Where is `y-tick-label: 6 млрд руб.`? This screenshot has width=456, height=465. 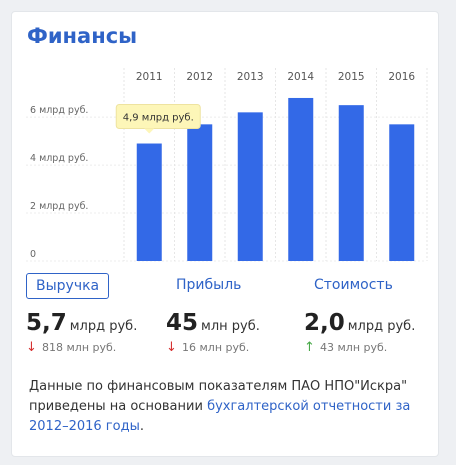 y-tick-label: 6 млрд руб. is located at coordinates (59, 110).